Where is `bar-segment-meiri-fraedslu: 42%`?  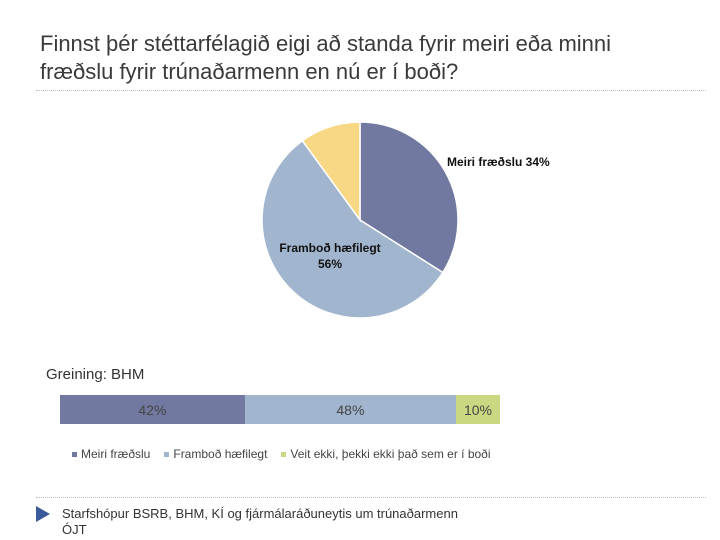 bar-segment-meiri-fraedslu: 42% is located at coordinates (152, 409).